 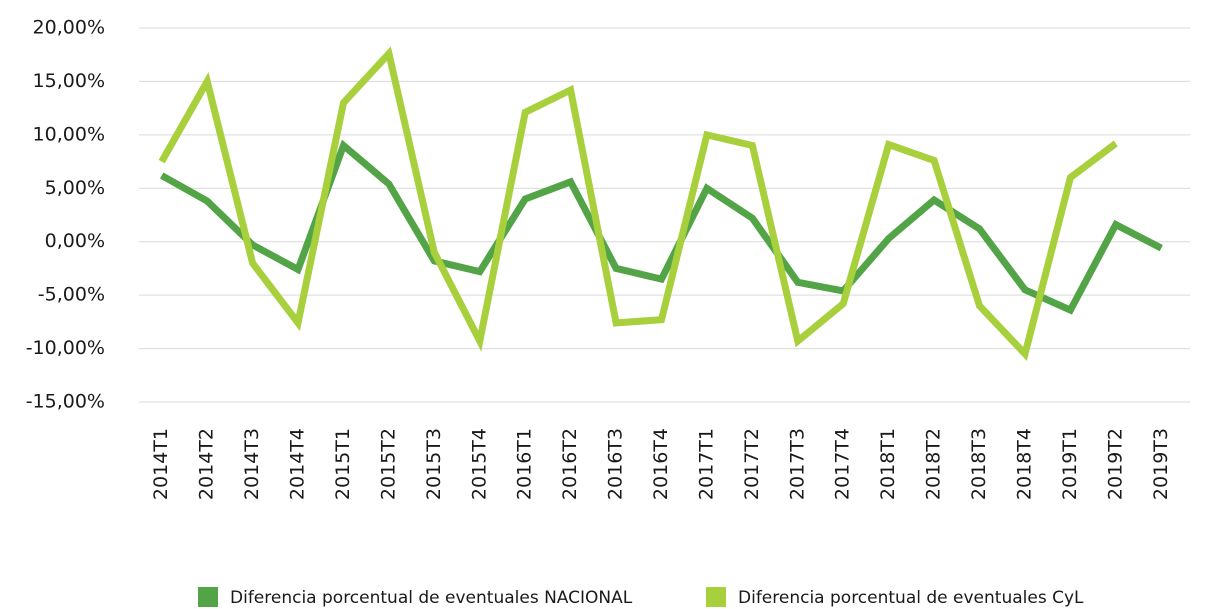 I want to click on x-tick-label: 2017T2, so click(x=752, y=464).